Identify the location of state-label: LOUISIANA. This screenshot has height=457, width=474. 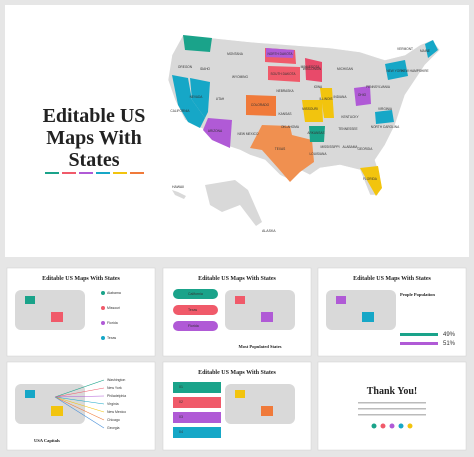
(318, 154).